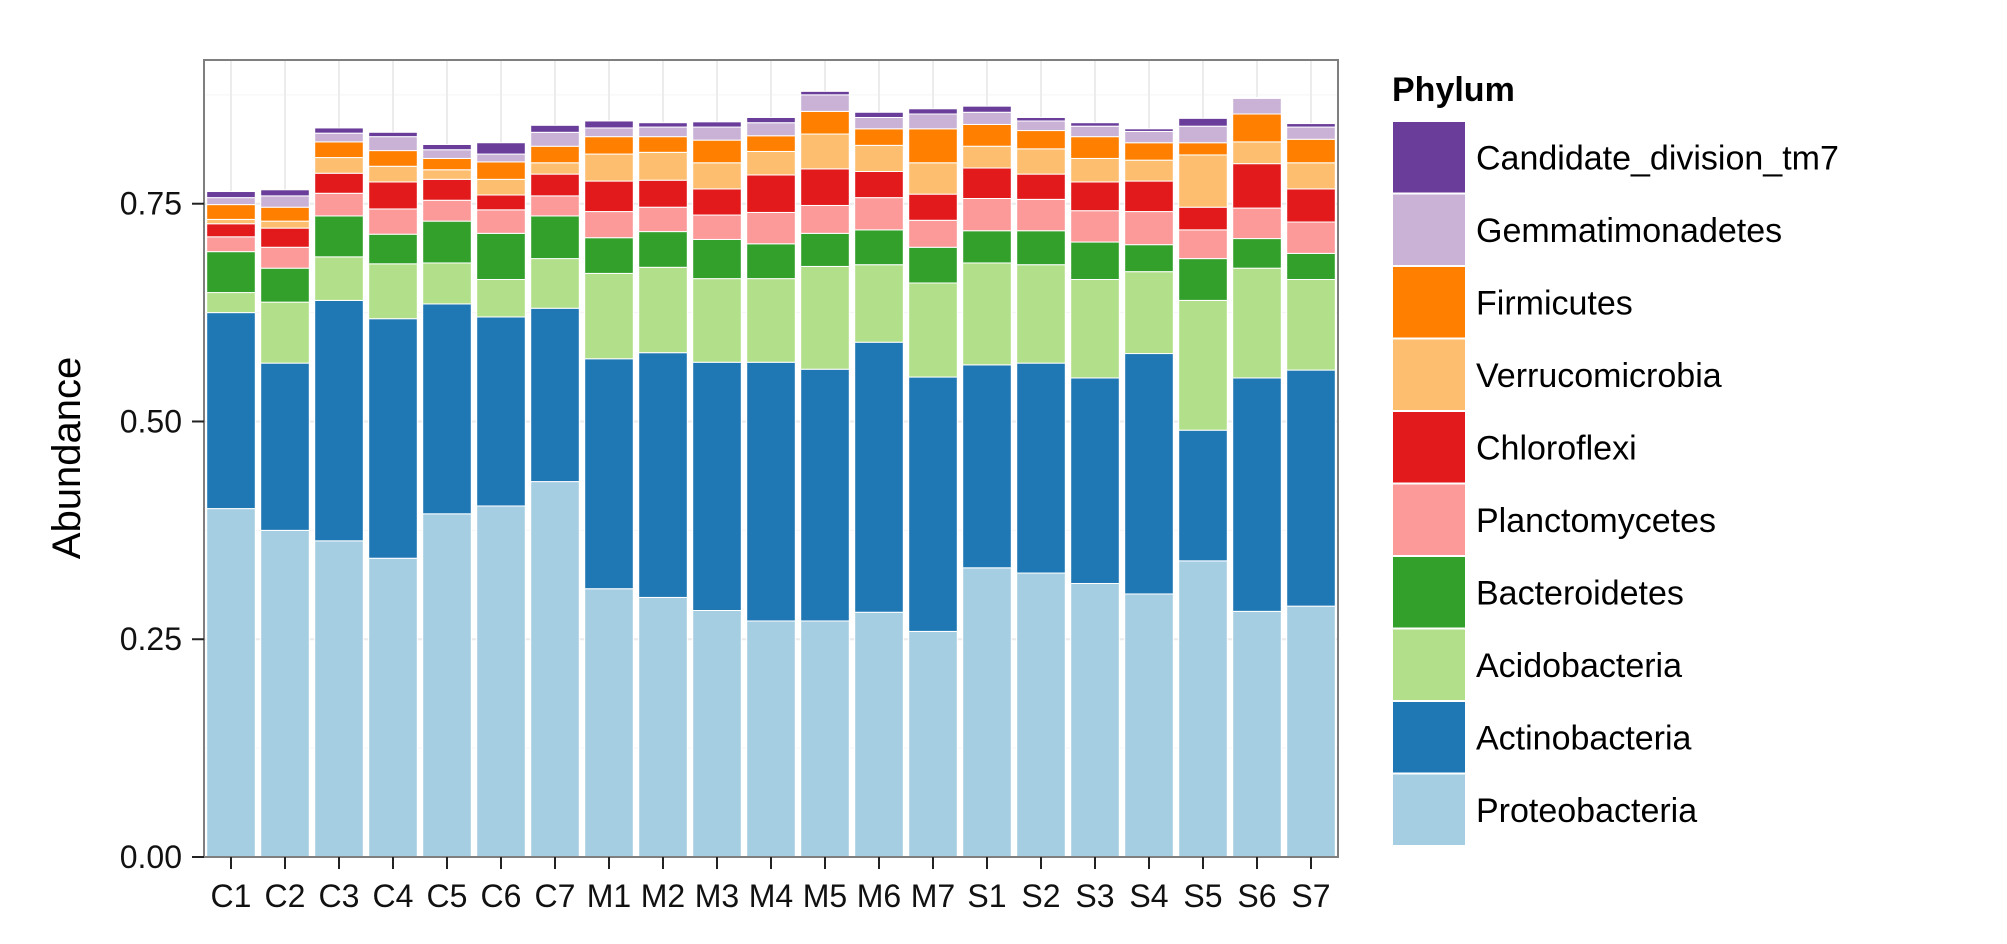  Describe the element at coordinates (231, 303) in the screenshot. I see `bar-segment-C1-Acidobacteria` at that location.